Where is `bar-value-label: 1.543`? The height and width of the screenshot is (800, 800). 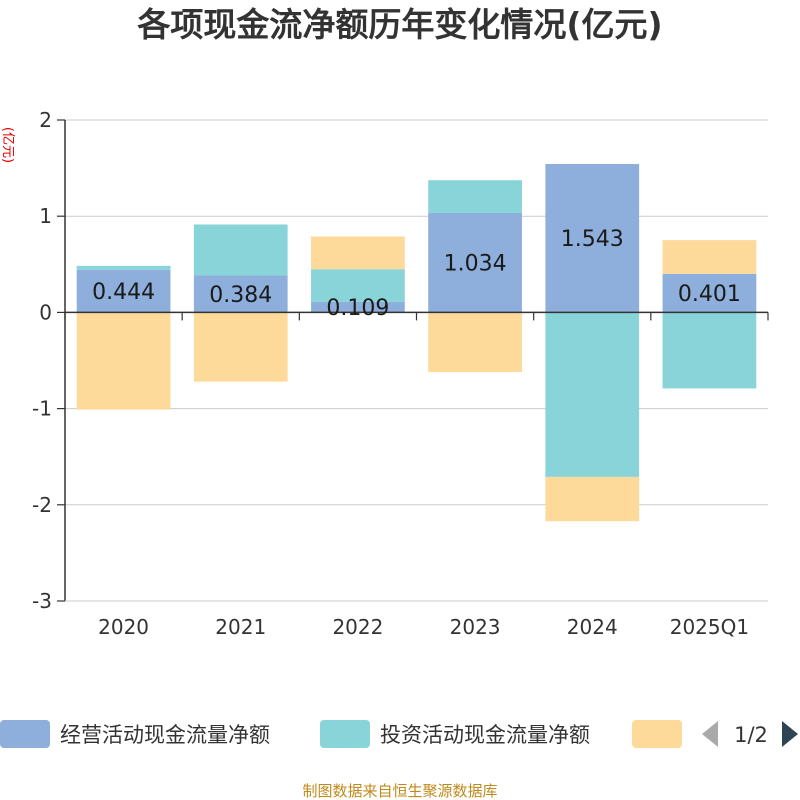
bar-value-label: 1.543 is located at coordinates (592, 239).